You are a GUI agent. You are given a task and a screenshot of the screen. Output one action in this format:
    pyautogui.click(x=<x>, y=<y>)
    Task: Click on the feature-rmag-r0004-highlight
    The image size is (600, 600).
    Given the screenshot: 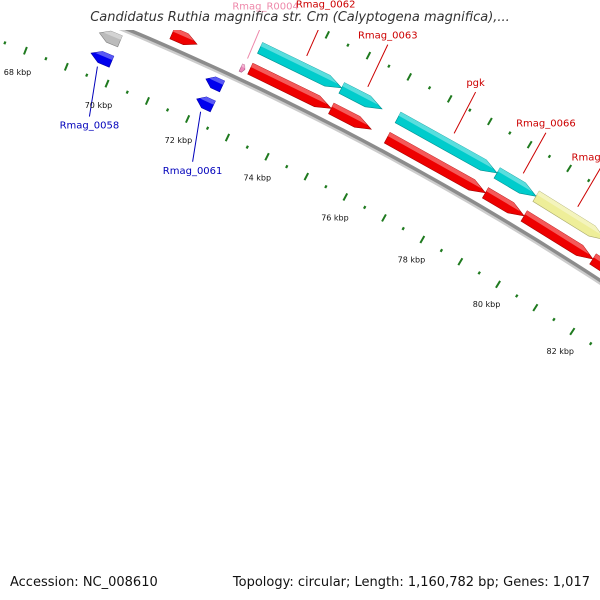 What is the action you would take?
    pyautogui.click(x=243, y=66)
    